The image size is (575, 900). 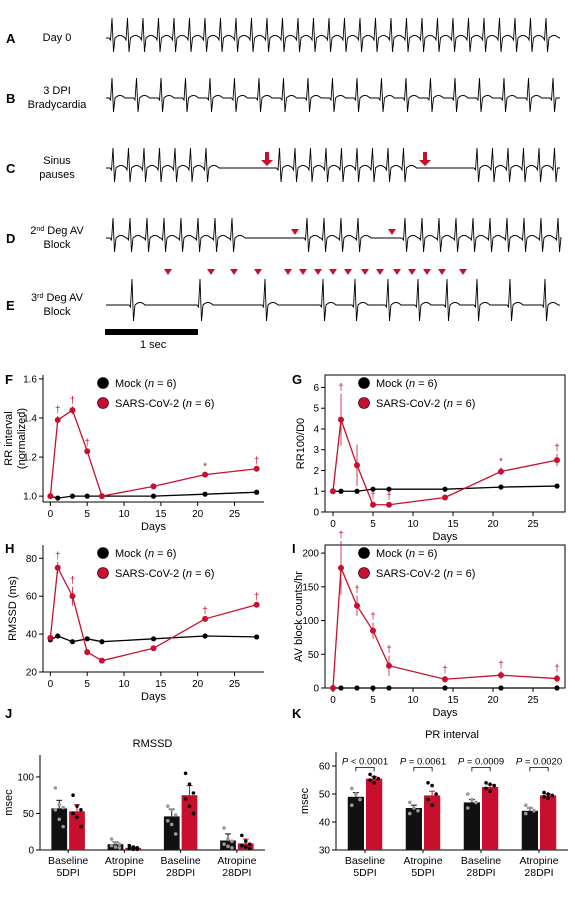 What do you see at coordinates (316, 513) in the screenshot?
I see `y-tick-label: 0` at bounding box center [316, 513].